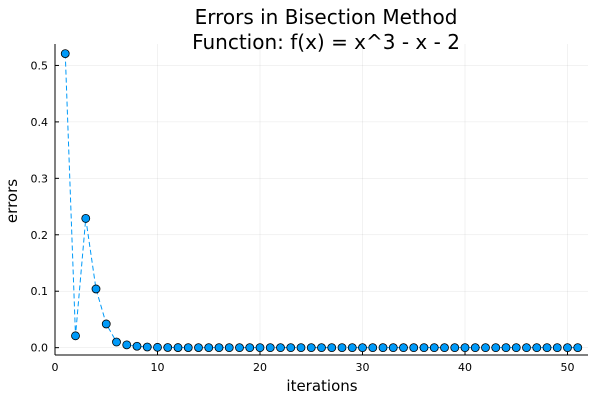 The width and height of the screenshot is (600, 400). I want to click on y-tick-label: 0.2, so click(40, 235).